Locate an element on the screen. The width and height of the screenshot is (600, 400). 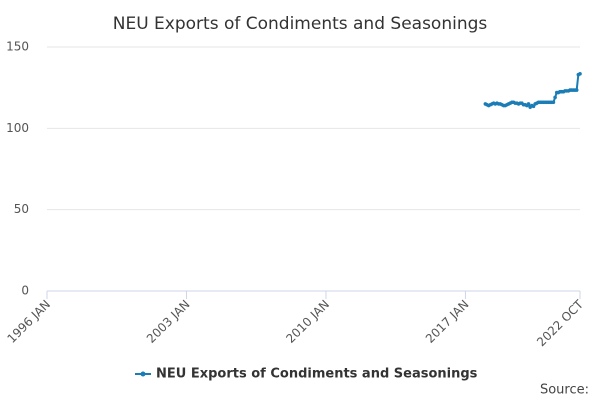
x-tick-label: 1996 JAN is located at coordinates (28, 321).